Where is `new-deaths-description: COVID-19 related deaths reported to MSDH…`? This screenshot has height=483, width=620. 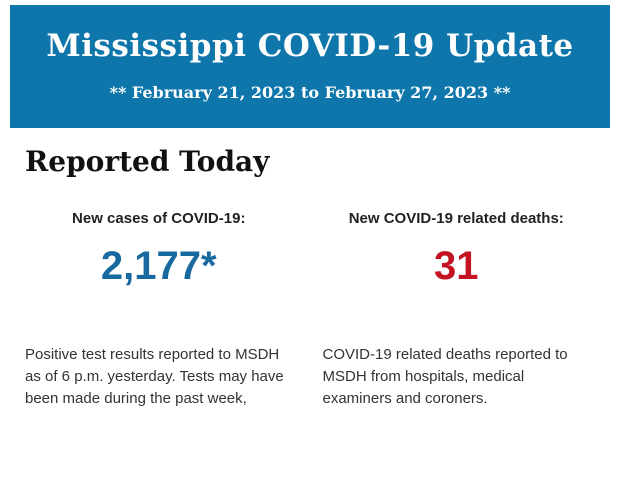 new-deaths-description: COVID-19 related deaths reported to MSDH… is located at coordinates (445, 376).